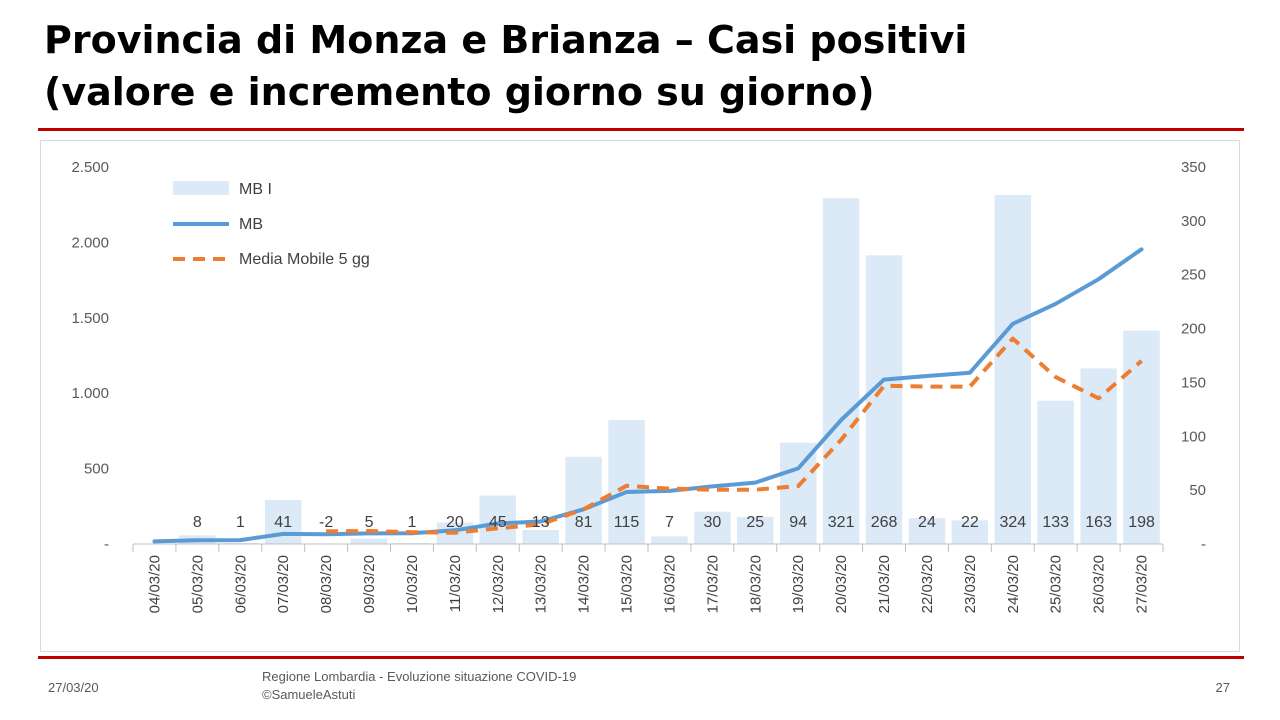 The width and height of the screenshot is (1280, 720). I want to click on bar-label-1: 8, so click(197, 522).